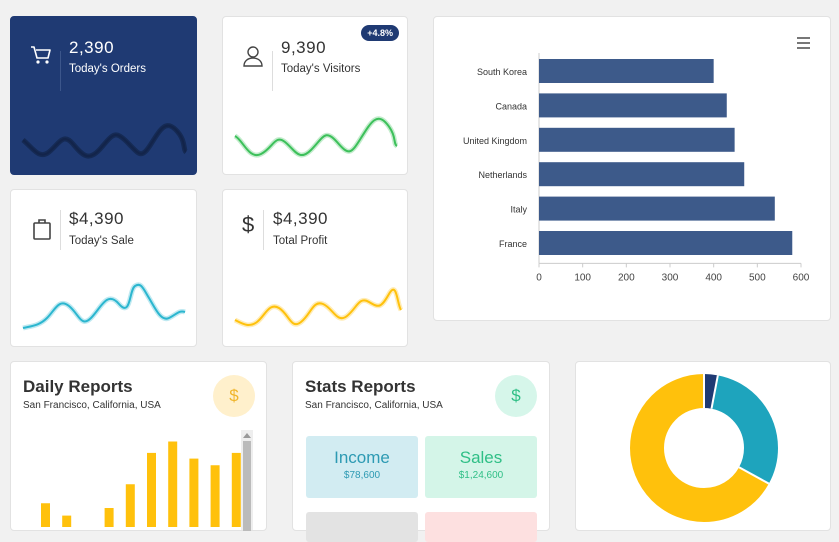 The width and height of the screenshot is (839, 542). Describe the element at coordinates (107, 69) in the screenshot. I see `stat-label: Today's Orders` at that location.